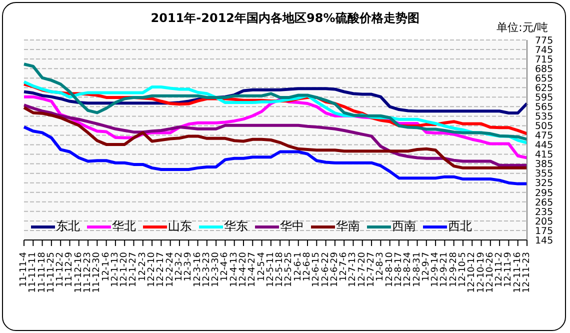 This screenshot has height=333, width=570. I want to click on y-tick-label: 235, so click(544, 212).